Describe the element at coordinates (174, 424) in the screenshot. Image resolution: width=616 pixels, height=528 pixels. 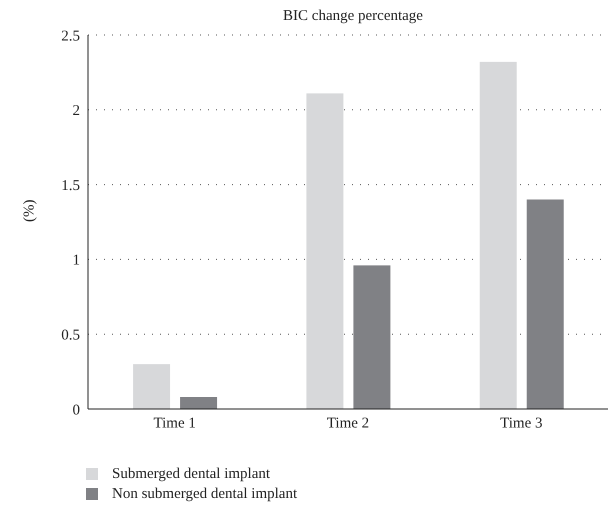
I see `x-tick-label: Time 1` at that location.